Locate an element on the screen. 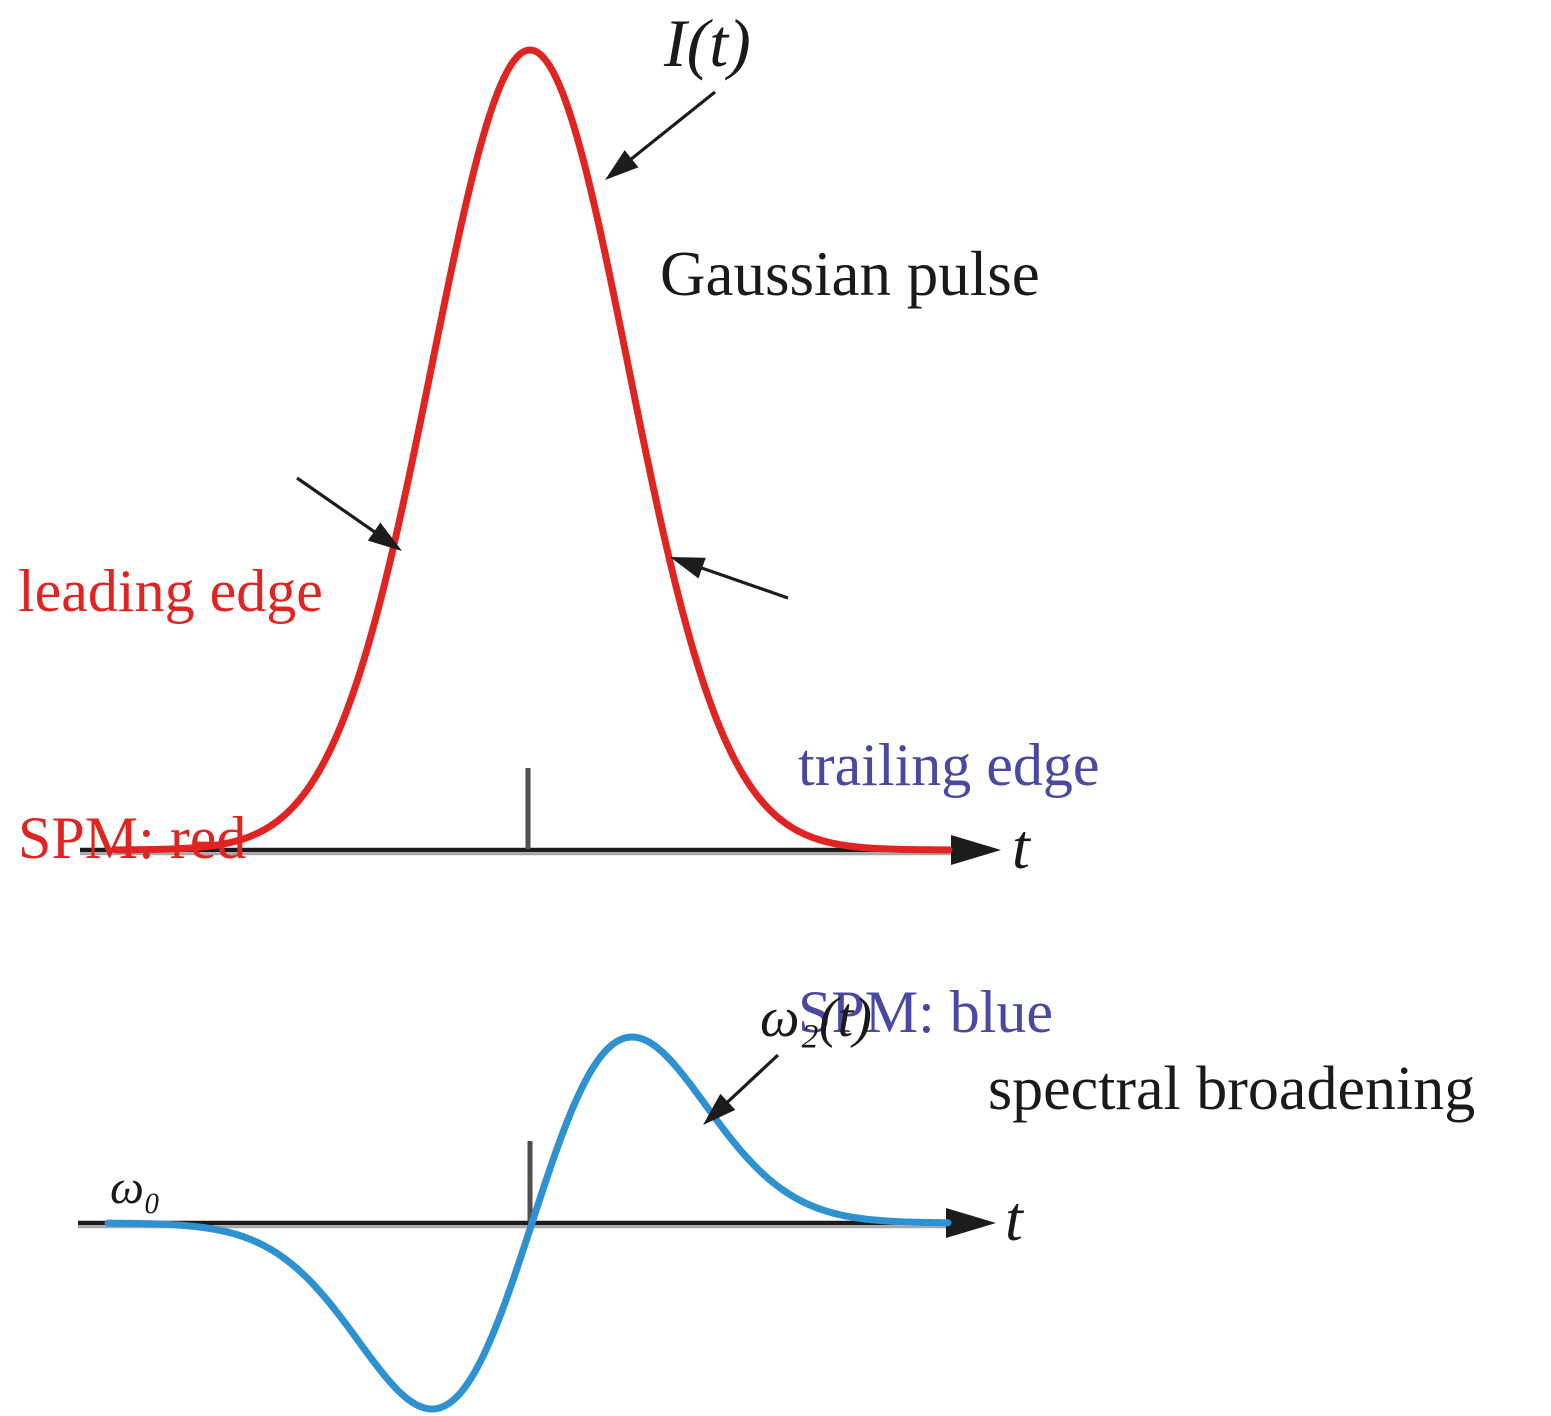  leading-edge-label-line2: SPM: red is located at coordinates (132, 837).